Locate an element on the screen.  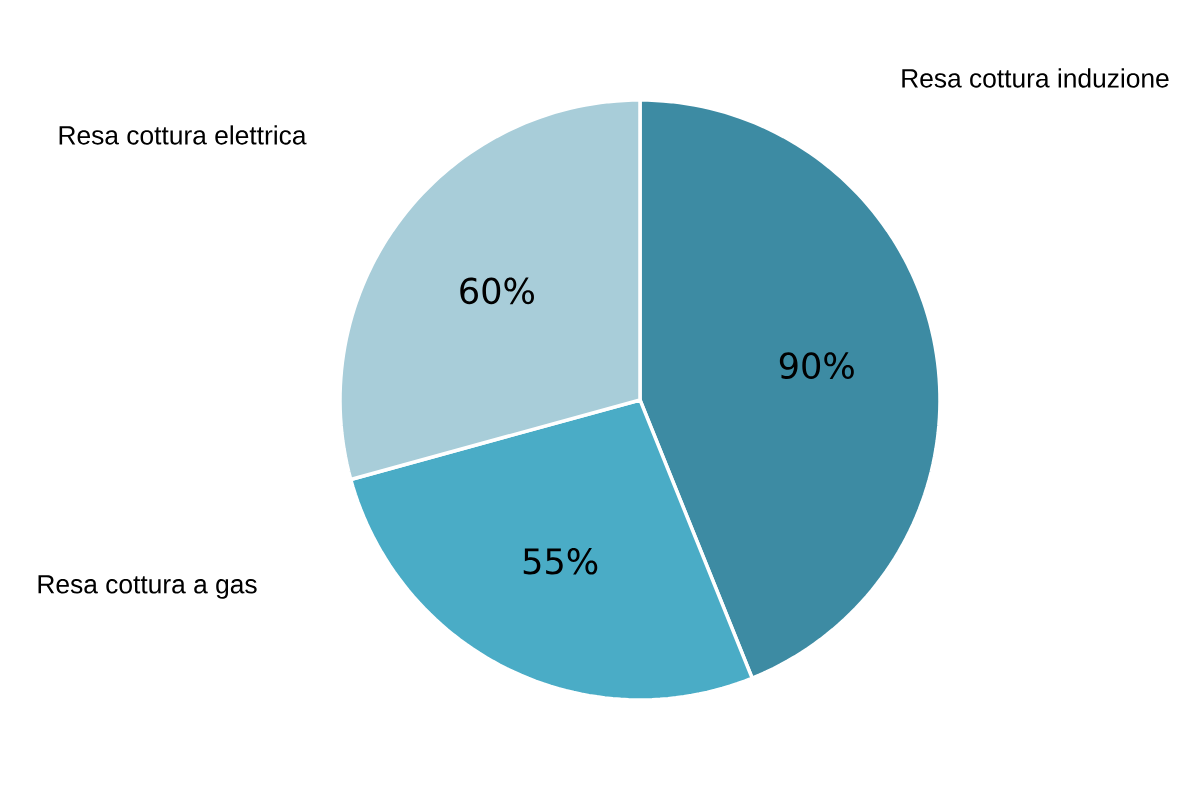
data-label: 90% is located at coordinates (816, 366).